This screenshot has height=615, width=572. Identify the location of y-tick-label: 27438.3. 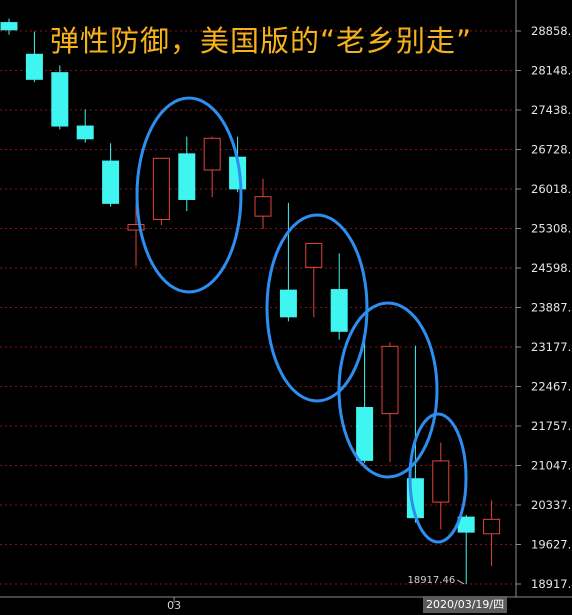
(551, 110).